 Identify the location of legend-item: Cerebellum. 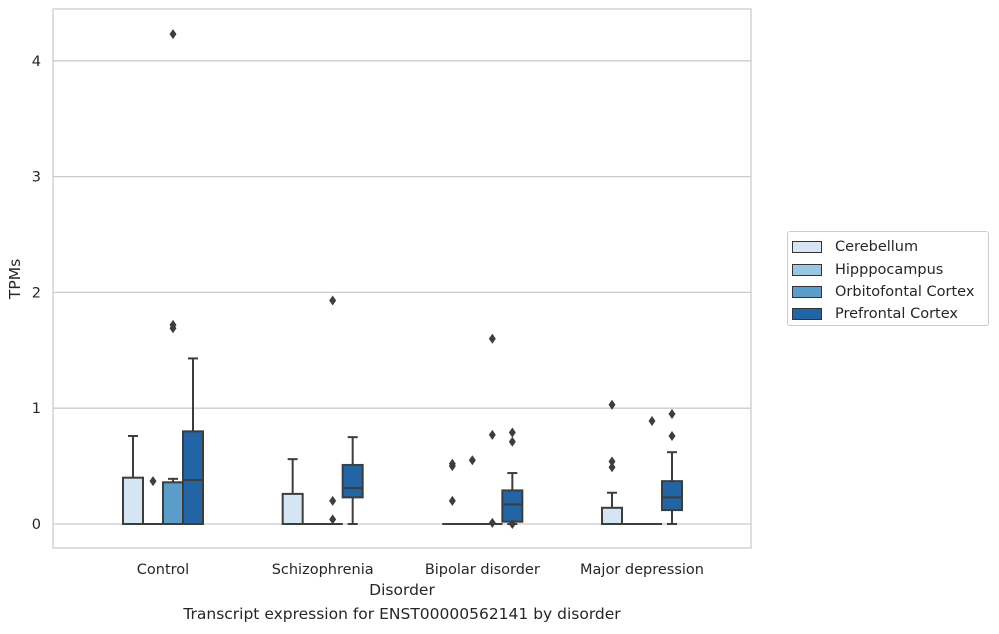
(890, 247).